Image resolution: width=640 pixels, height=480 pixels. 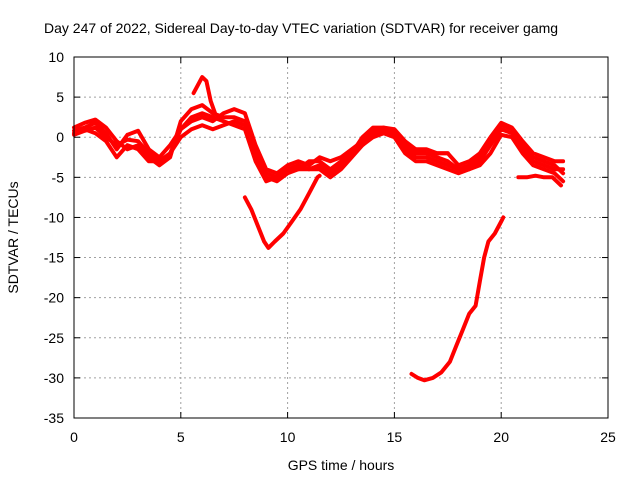 I want to click on y-tick-label: 5, so click(x=60, y=97).